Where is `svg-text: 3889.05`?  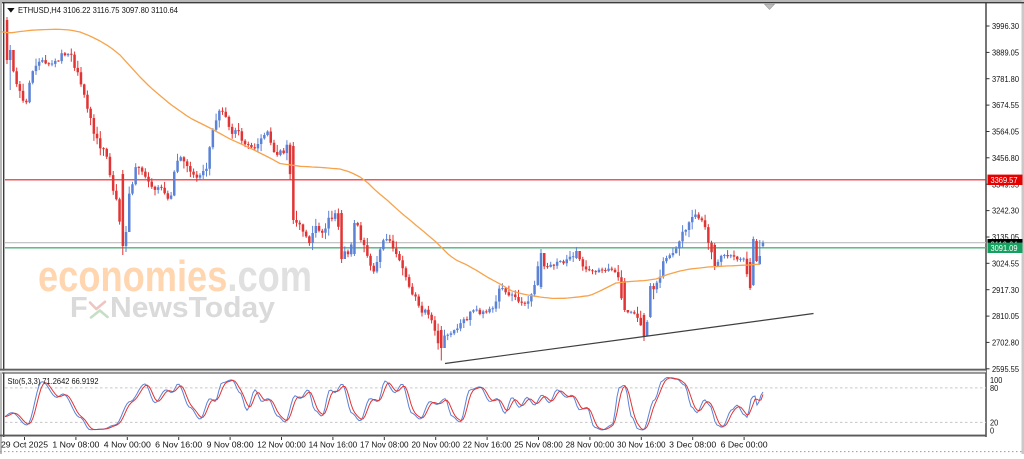 svg-text: 3889.05 is located at coordinates (1005, 53).